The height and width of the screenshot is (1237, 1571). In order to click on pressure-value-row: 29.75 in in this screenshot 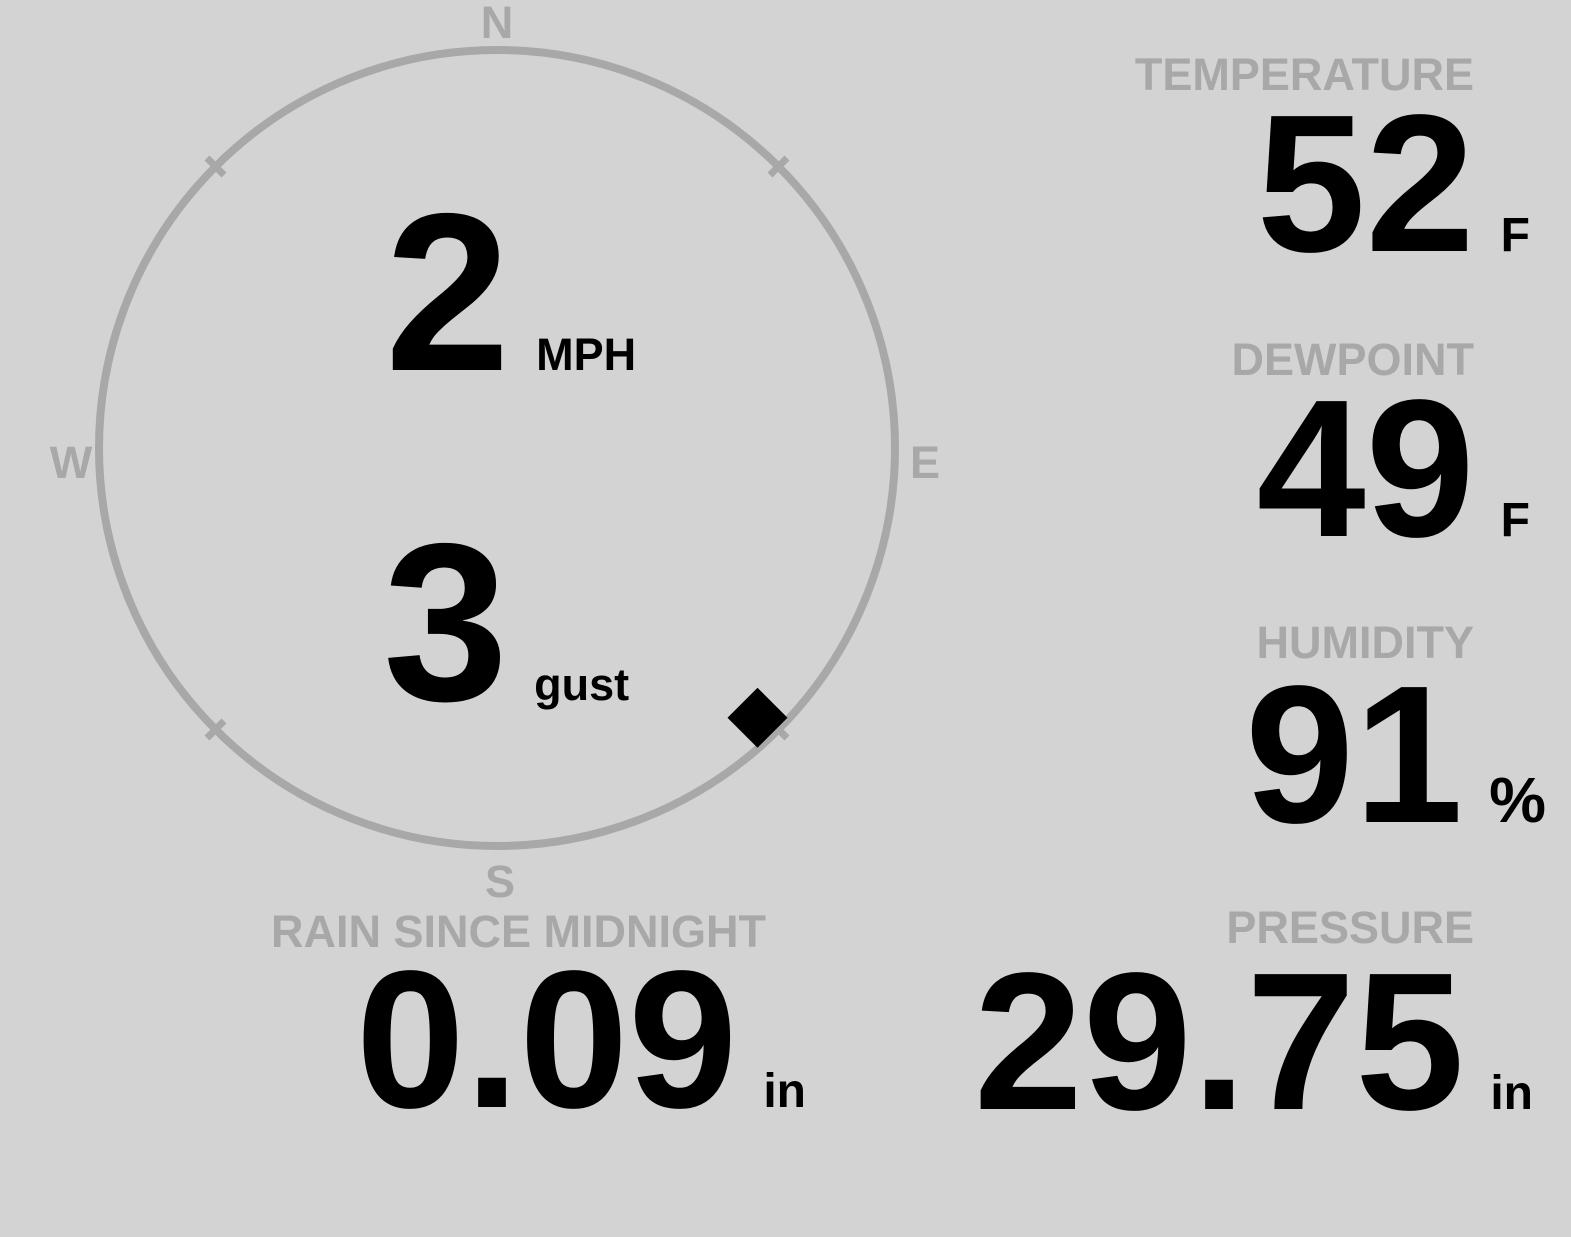, I will do `click(1253, 1042)`.